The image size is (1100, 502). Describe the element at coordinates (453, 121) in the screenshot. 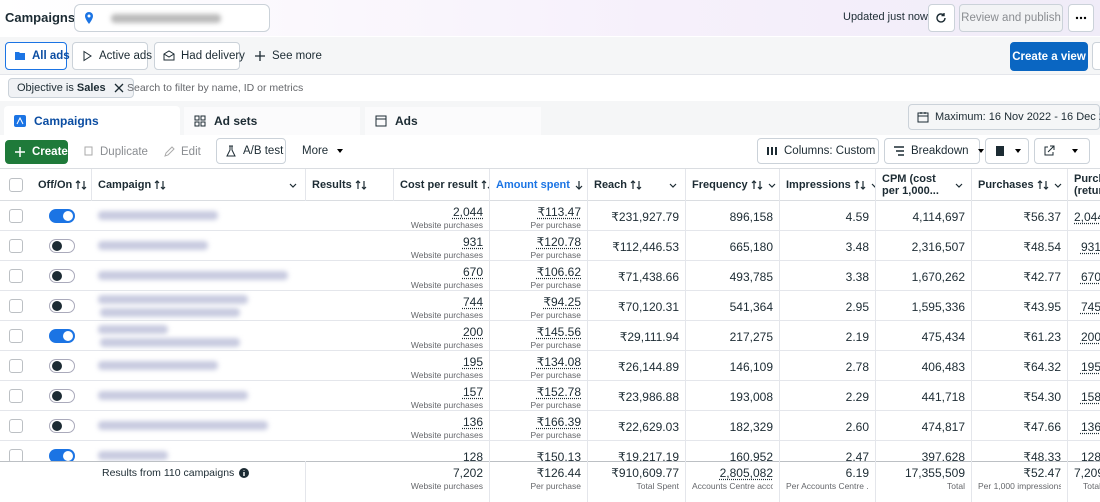

I see `tab-ads: Ads` at that location.